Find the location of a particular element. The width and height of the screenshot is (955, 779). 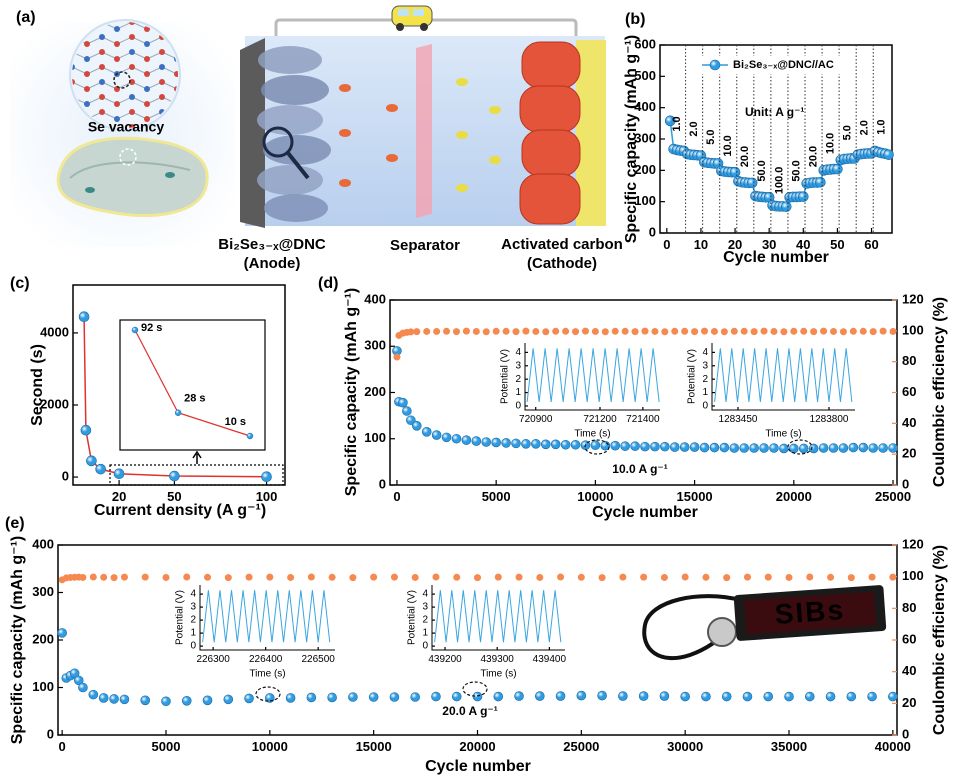

x-tick-label: 720900 is located at coordinates (536, 419).